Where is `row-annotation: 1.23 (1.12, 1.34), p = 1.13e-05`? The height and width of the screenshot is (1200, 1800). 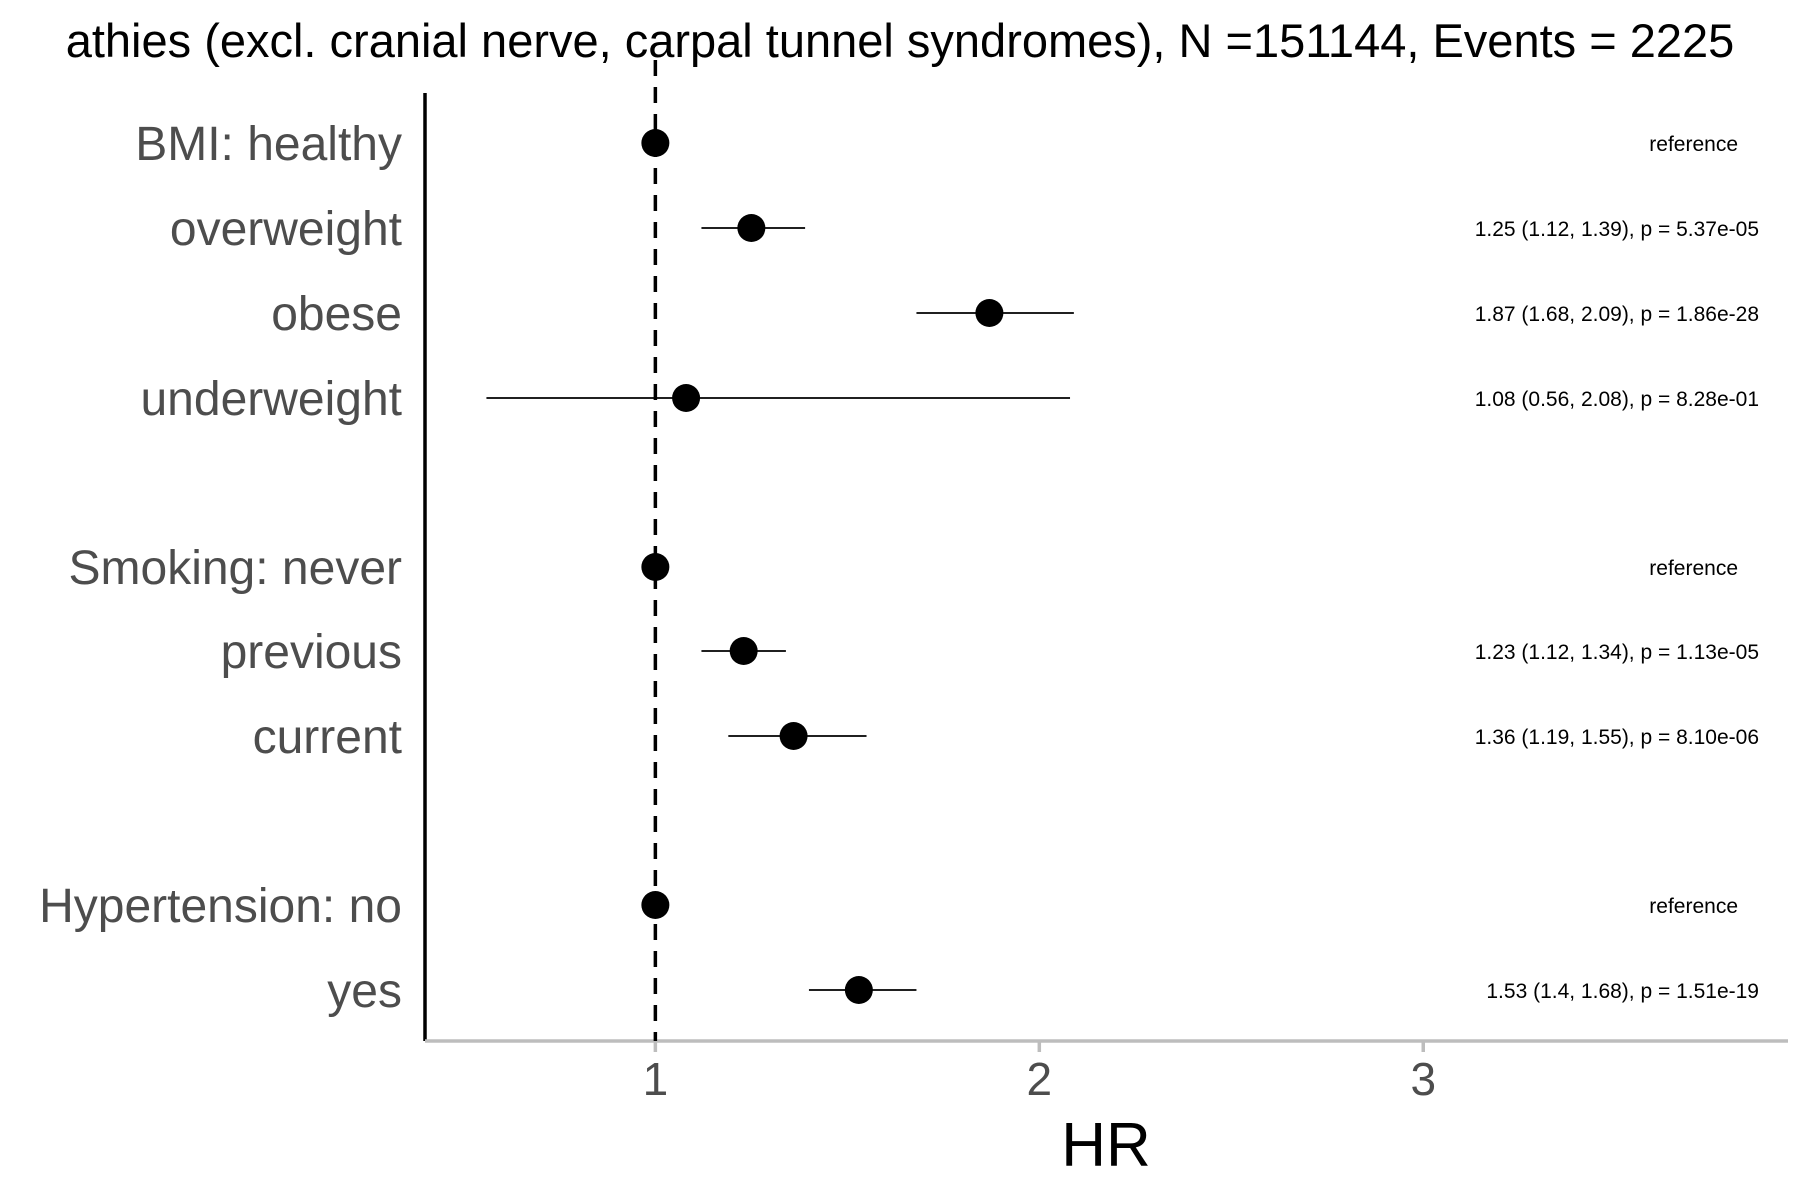 row-annotation: 1.23 (1.12, 1.34), p = 1.13e-05 is located at coordinates (1617, 652).